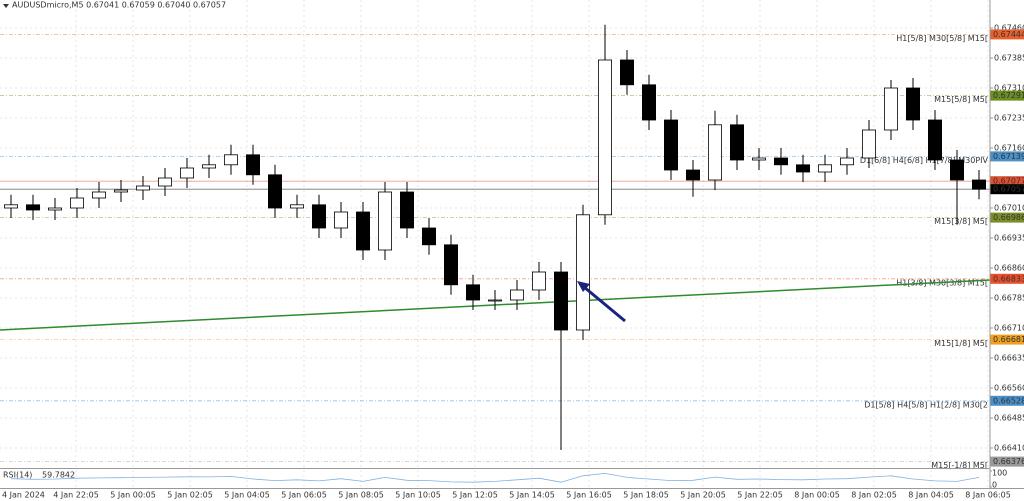 The height and width of the screenshot is (501, 1024). Describe the element at coordinates (1009, 88) in the screenshot. I see `y-tick-label: 0.67310` at that location.